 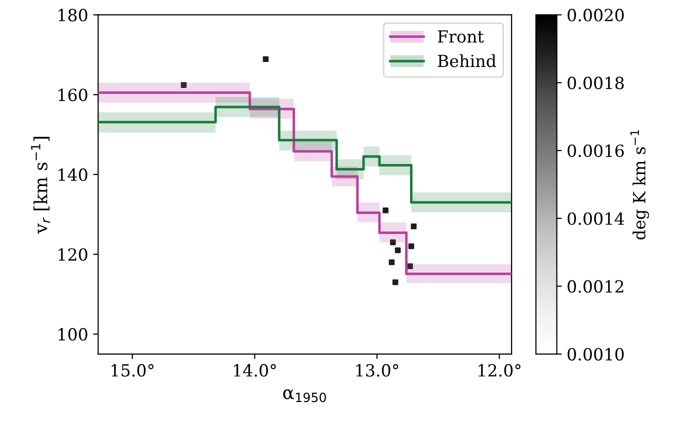 What do you see at coordinates (467, 61) in the screenshot?
I see `legend-label: Behind` at bounding box center [467, 61].